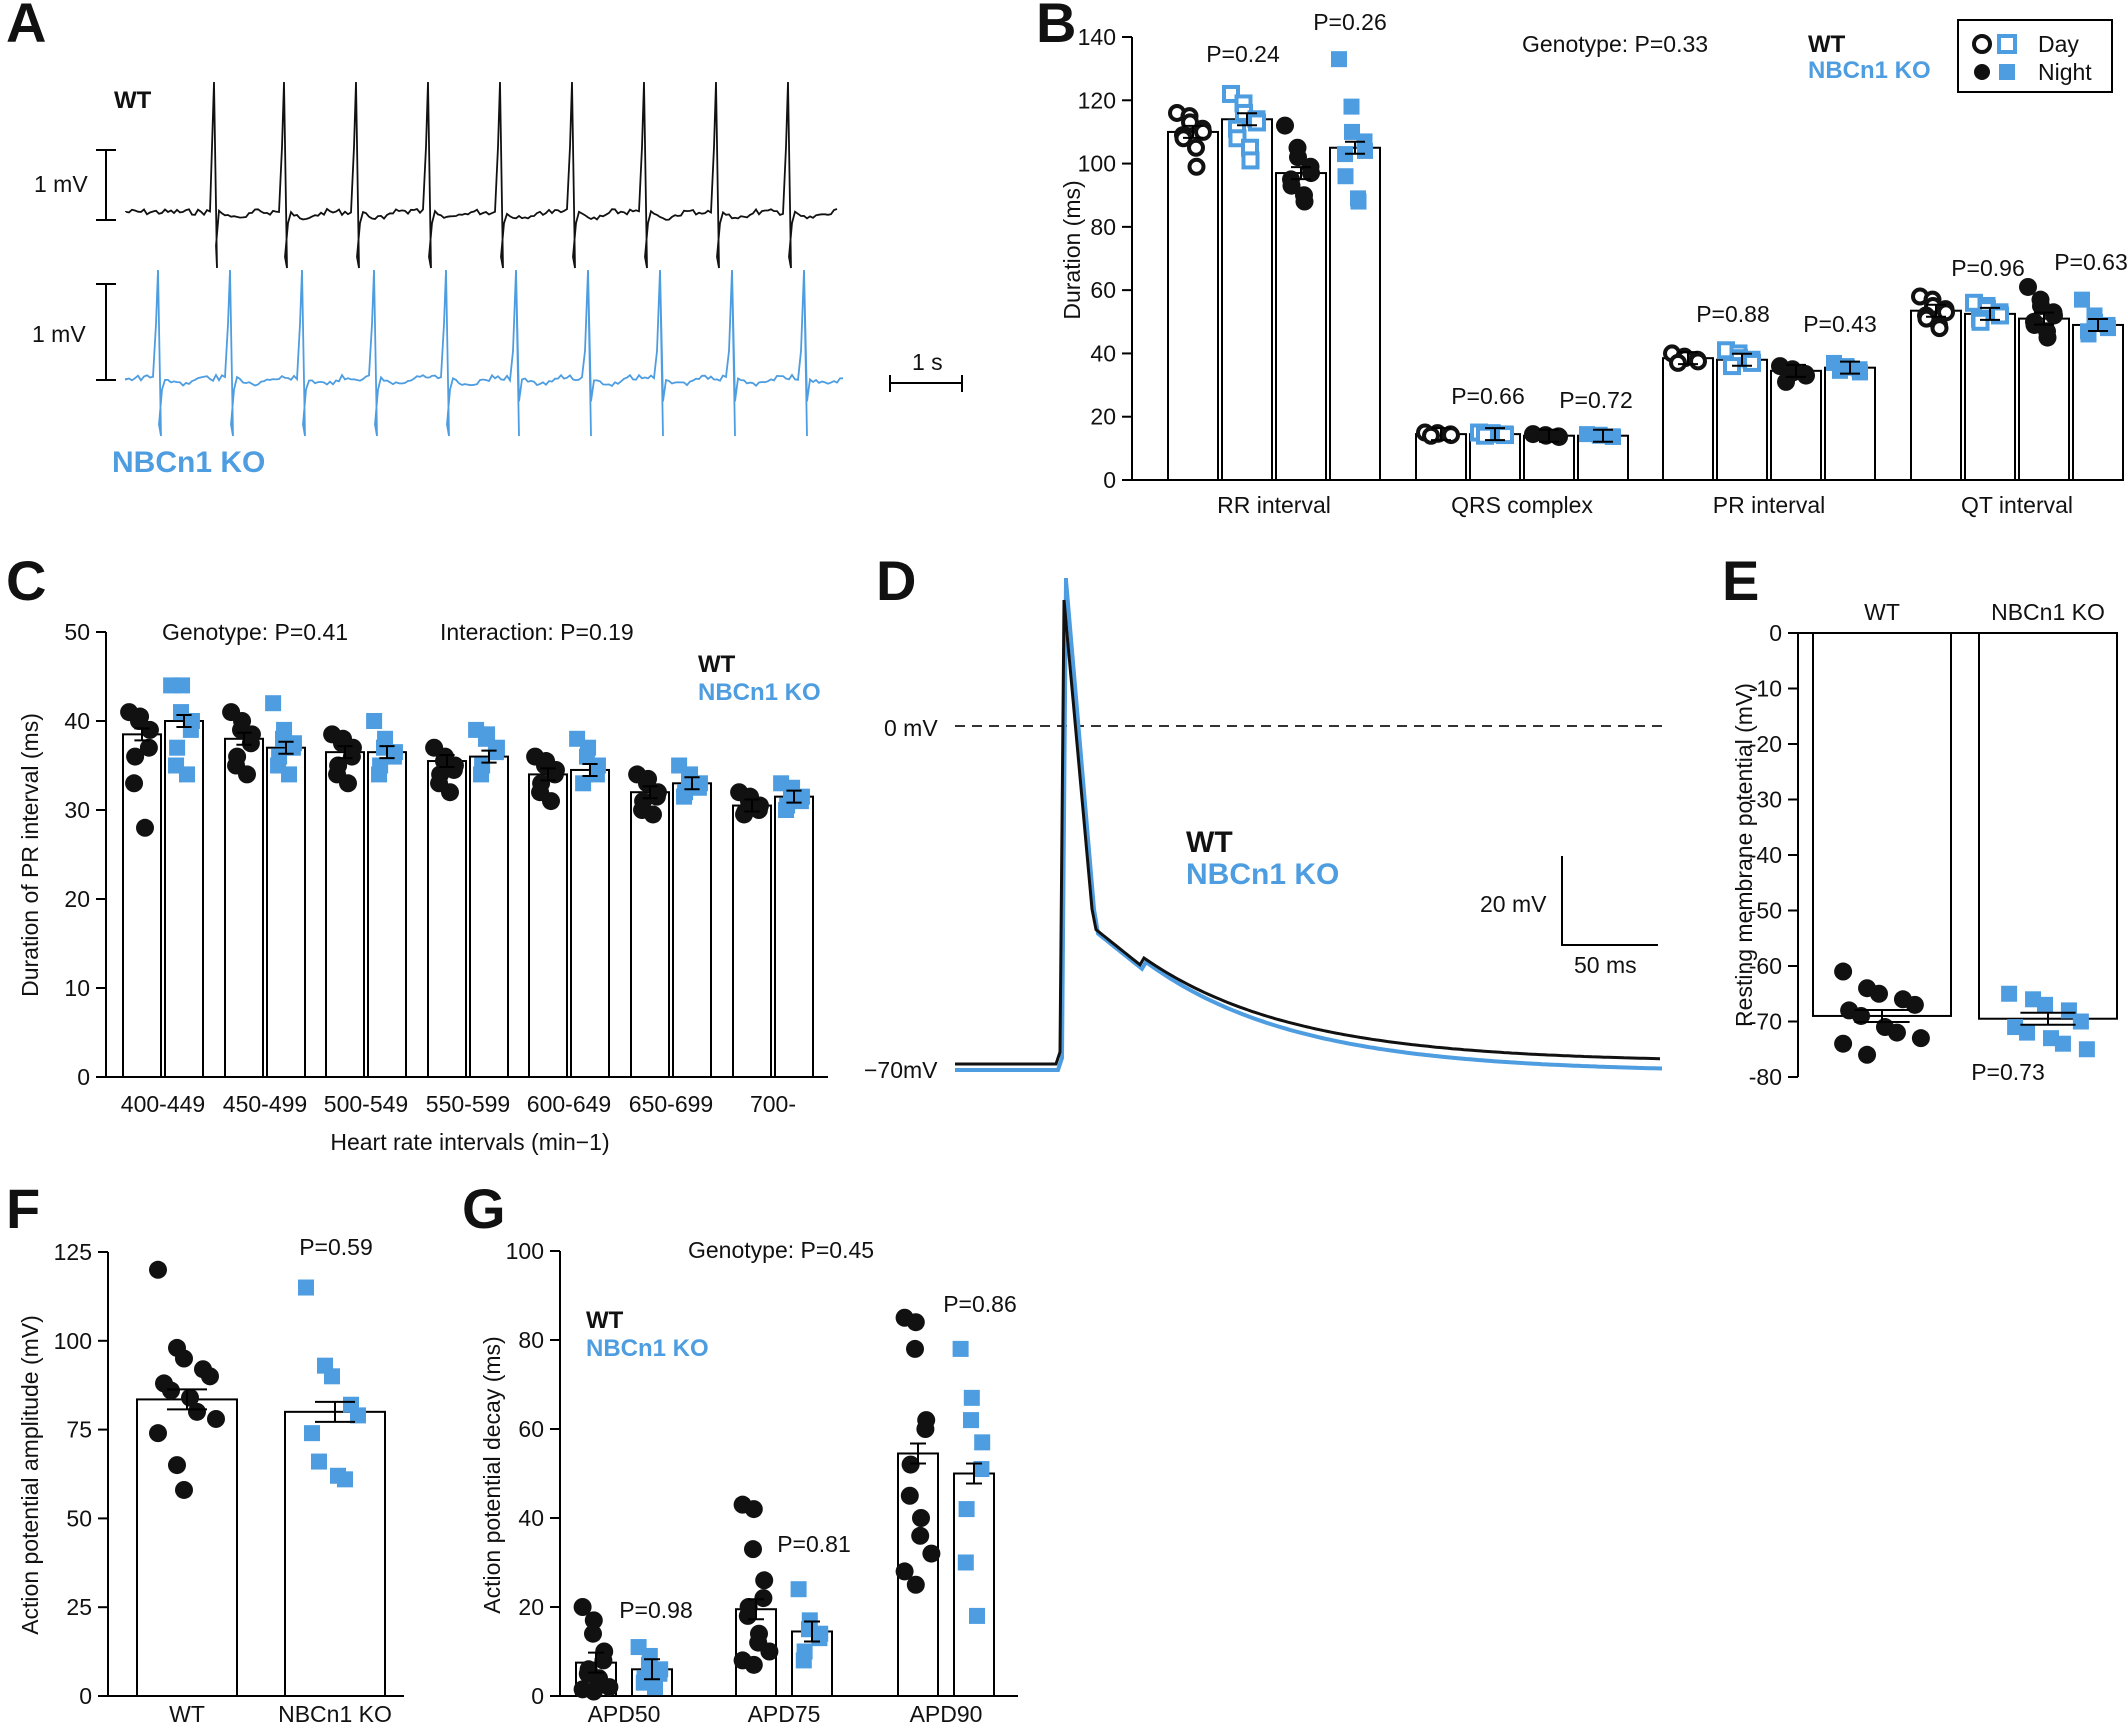 This screenshot has height=1724, width=2128. What do you see at coordinates (1769, 505) in the screenshot?
I see `x-tick-label: PR interval` at bounding box center [1769, 505].